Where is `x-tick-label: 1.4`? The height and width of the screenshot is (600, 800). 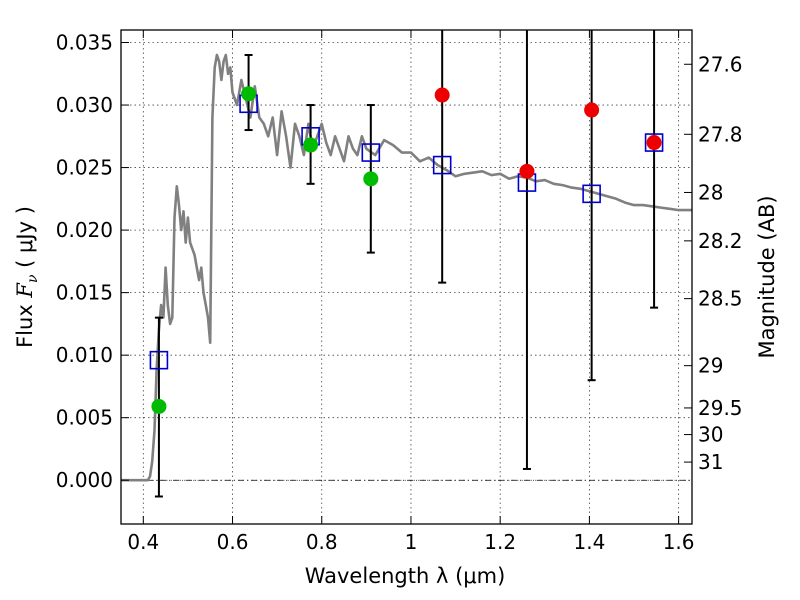
x-tick-label: 1.4 is located at coordinates (589, 542).